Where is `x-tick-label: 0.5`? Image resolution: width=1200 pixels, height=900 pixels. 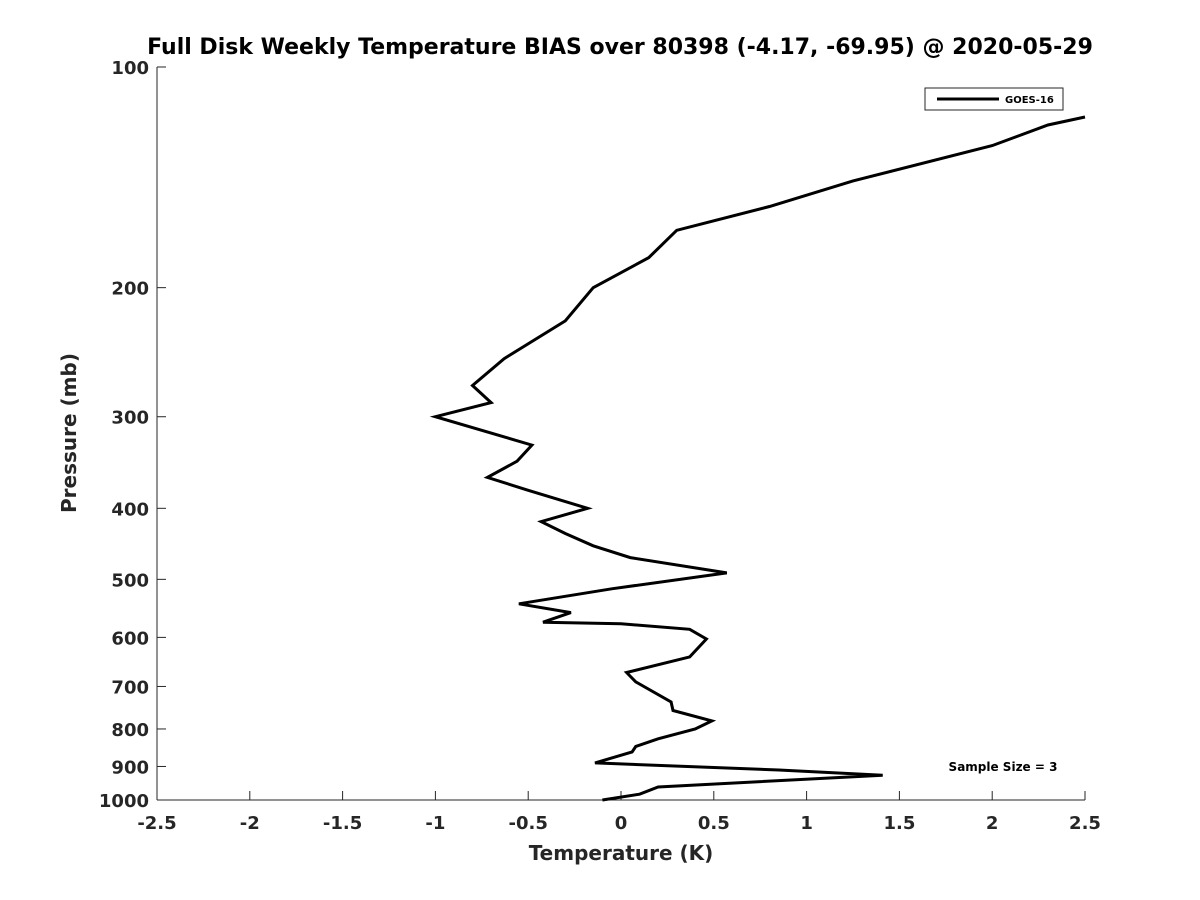
x-tick-label: 0.5 is located at coordinates (714, 823).